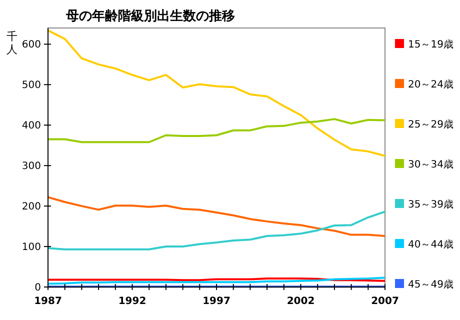 This screenshot has width=460, height=320. I want to click on x-tick-label: 2002, so click(300, 301).